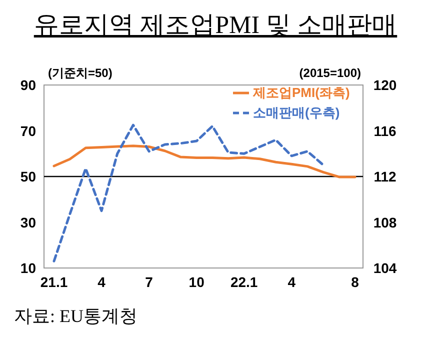  Describe the element at coordinates (385, 176) in the screenshot. I see `y2-tick-label: 112` at that location.